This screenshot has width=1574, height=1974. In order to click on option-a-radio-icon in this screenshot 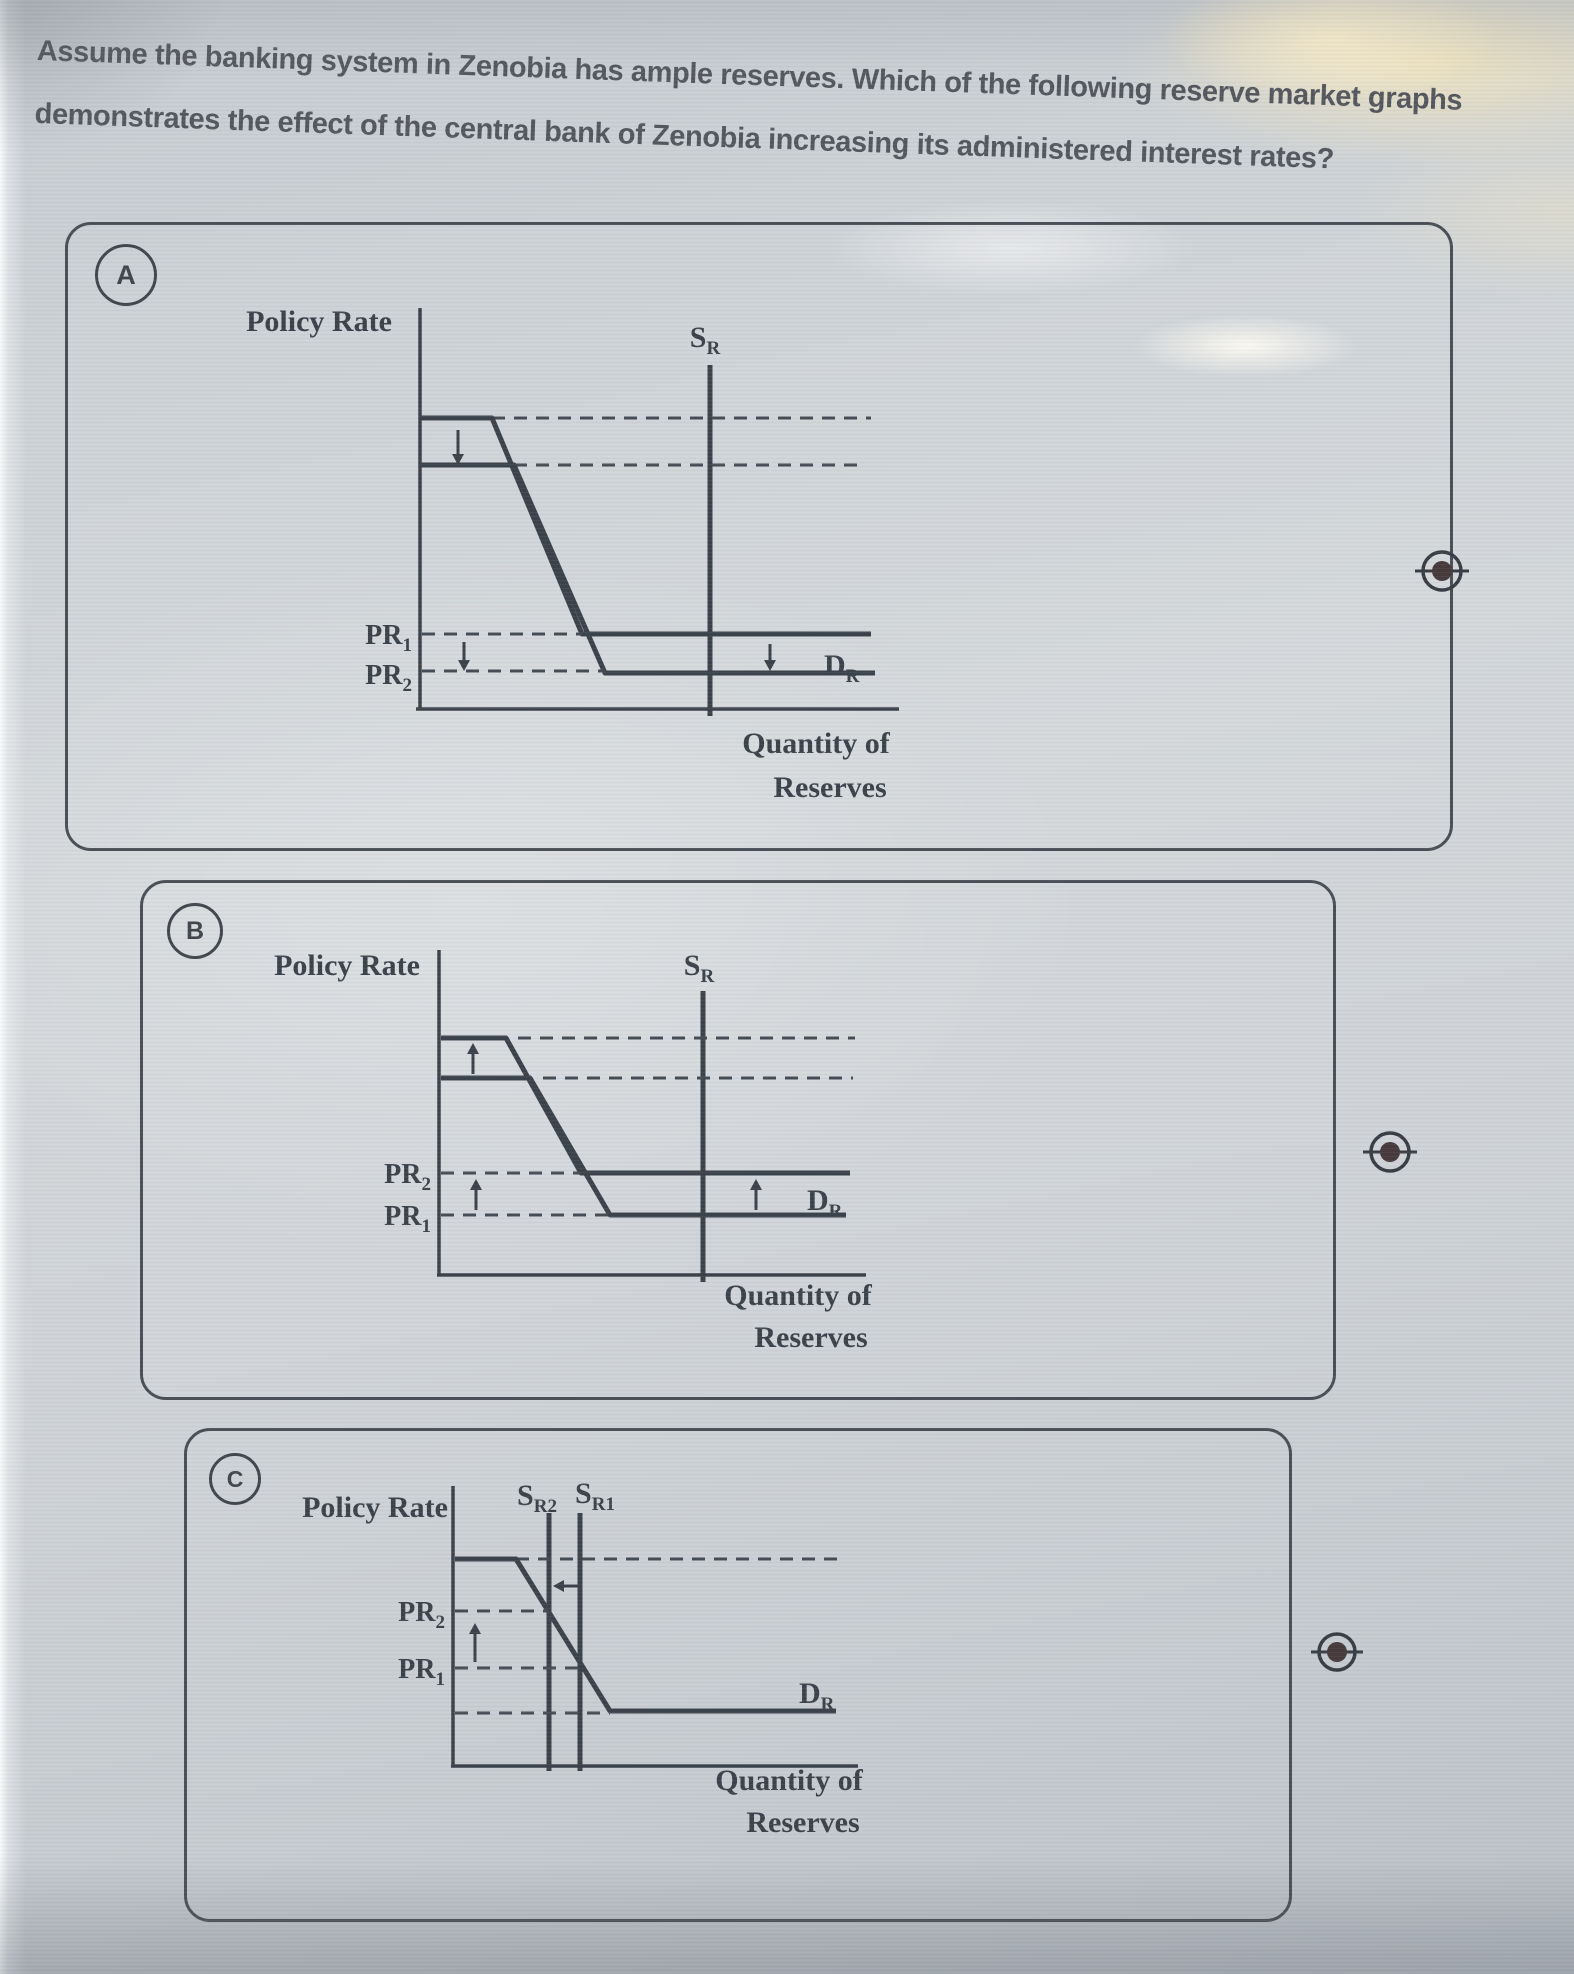, I will do `click(1442, 571)`.